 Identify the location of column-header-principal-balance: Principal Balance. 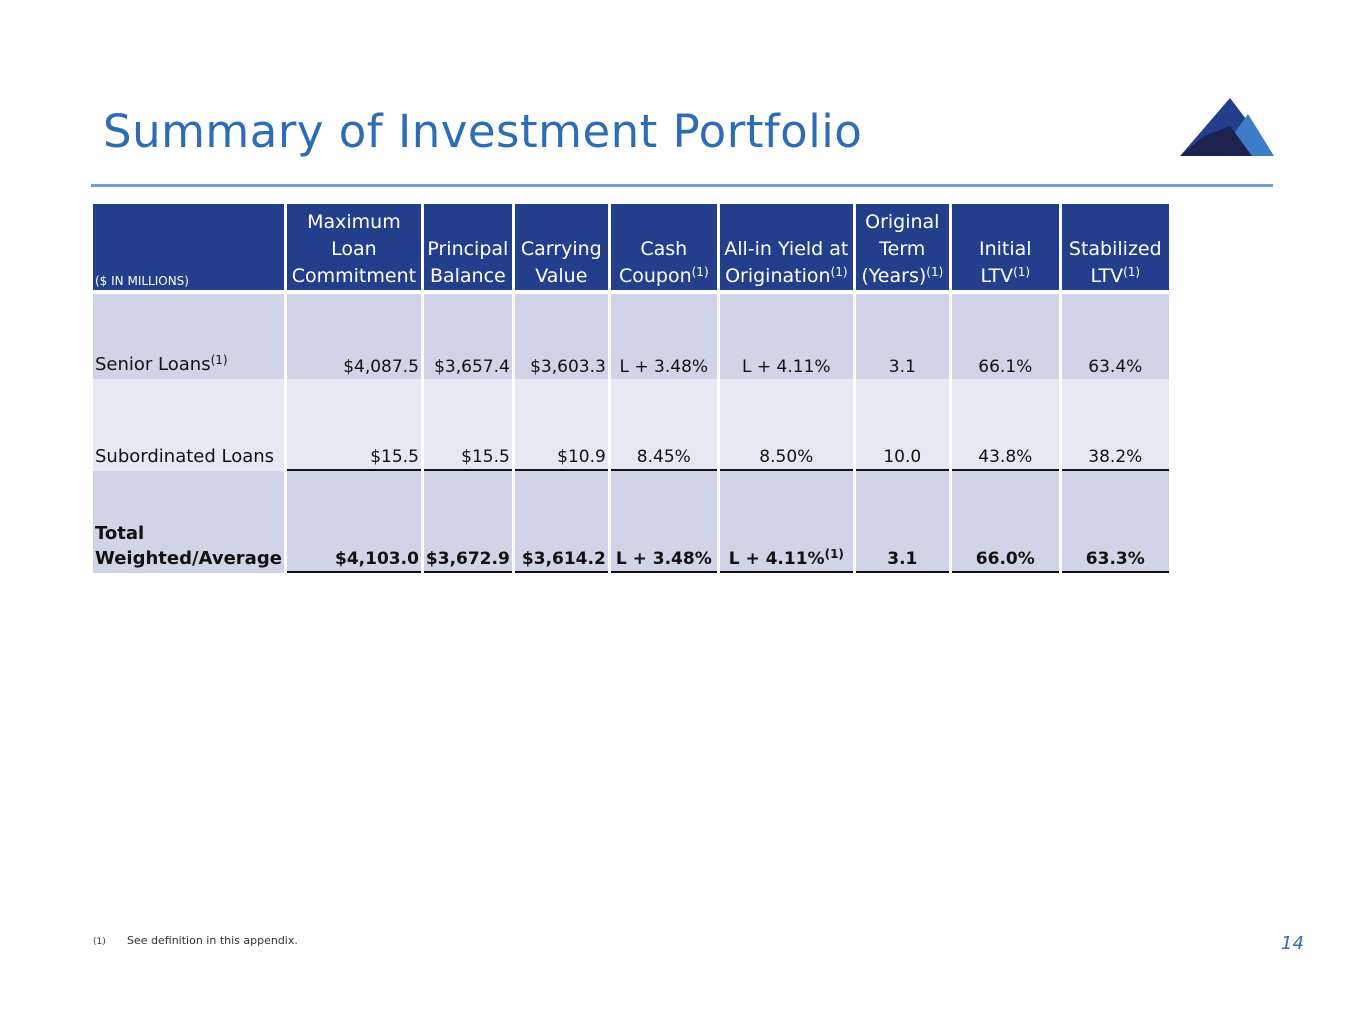
(467, 249).